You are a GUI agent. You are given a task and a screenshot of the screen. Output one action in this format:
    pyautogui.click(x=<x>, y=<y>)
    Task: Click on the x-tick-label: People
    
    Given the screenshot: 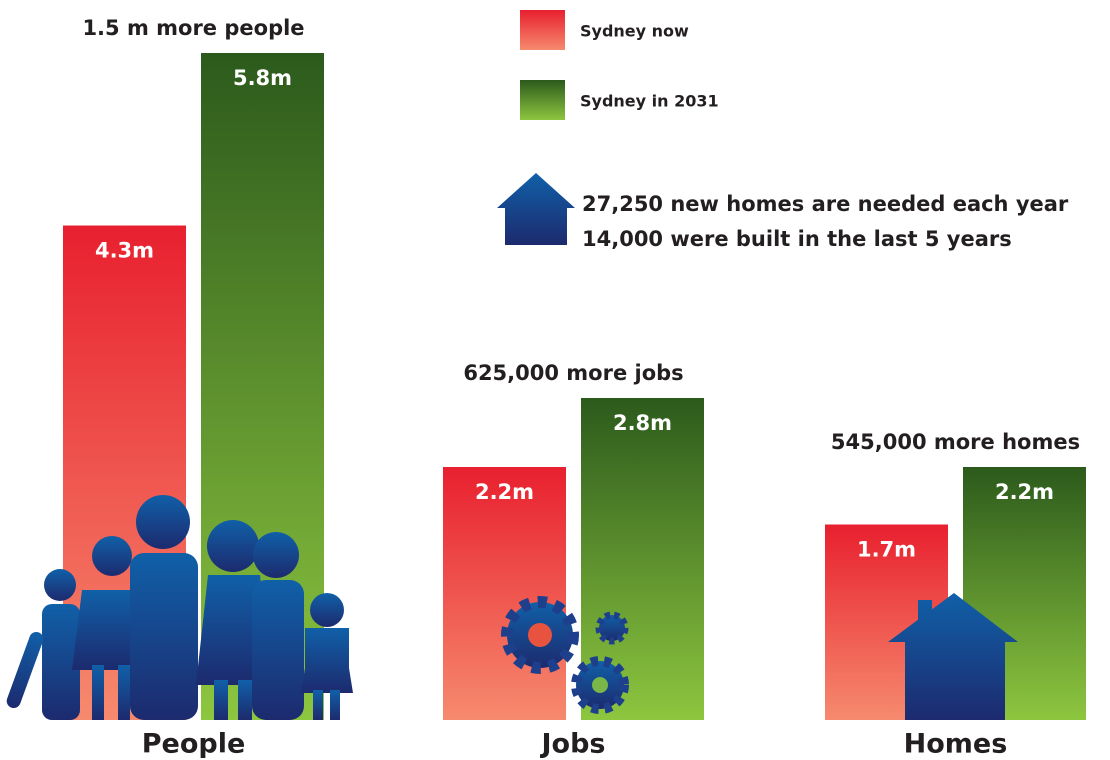 What is the action you would take?
    pyautogui.click(x=194, y=744)
    